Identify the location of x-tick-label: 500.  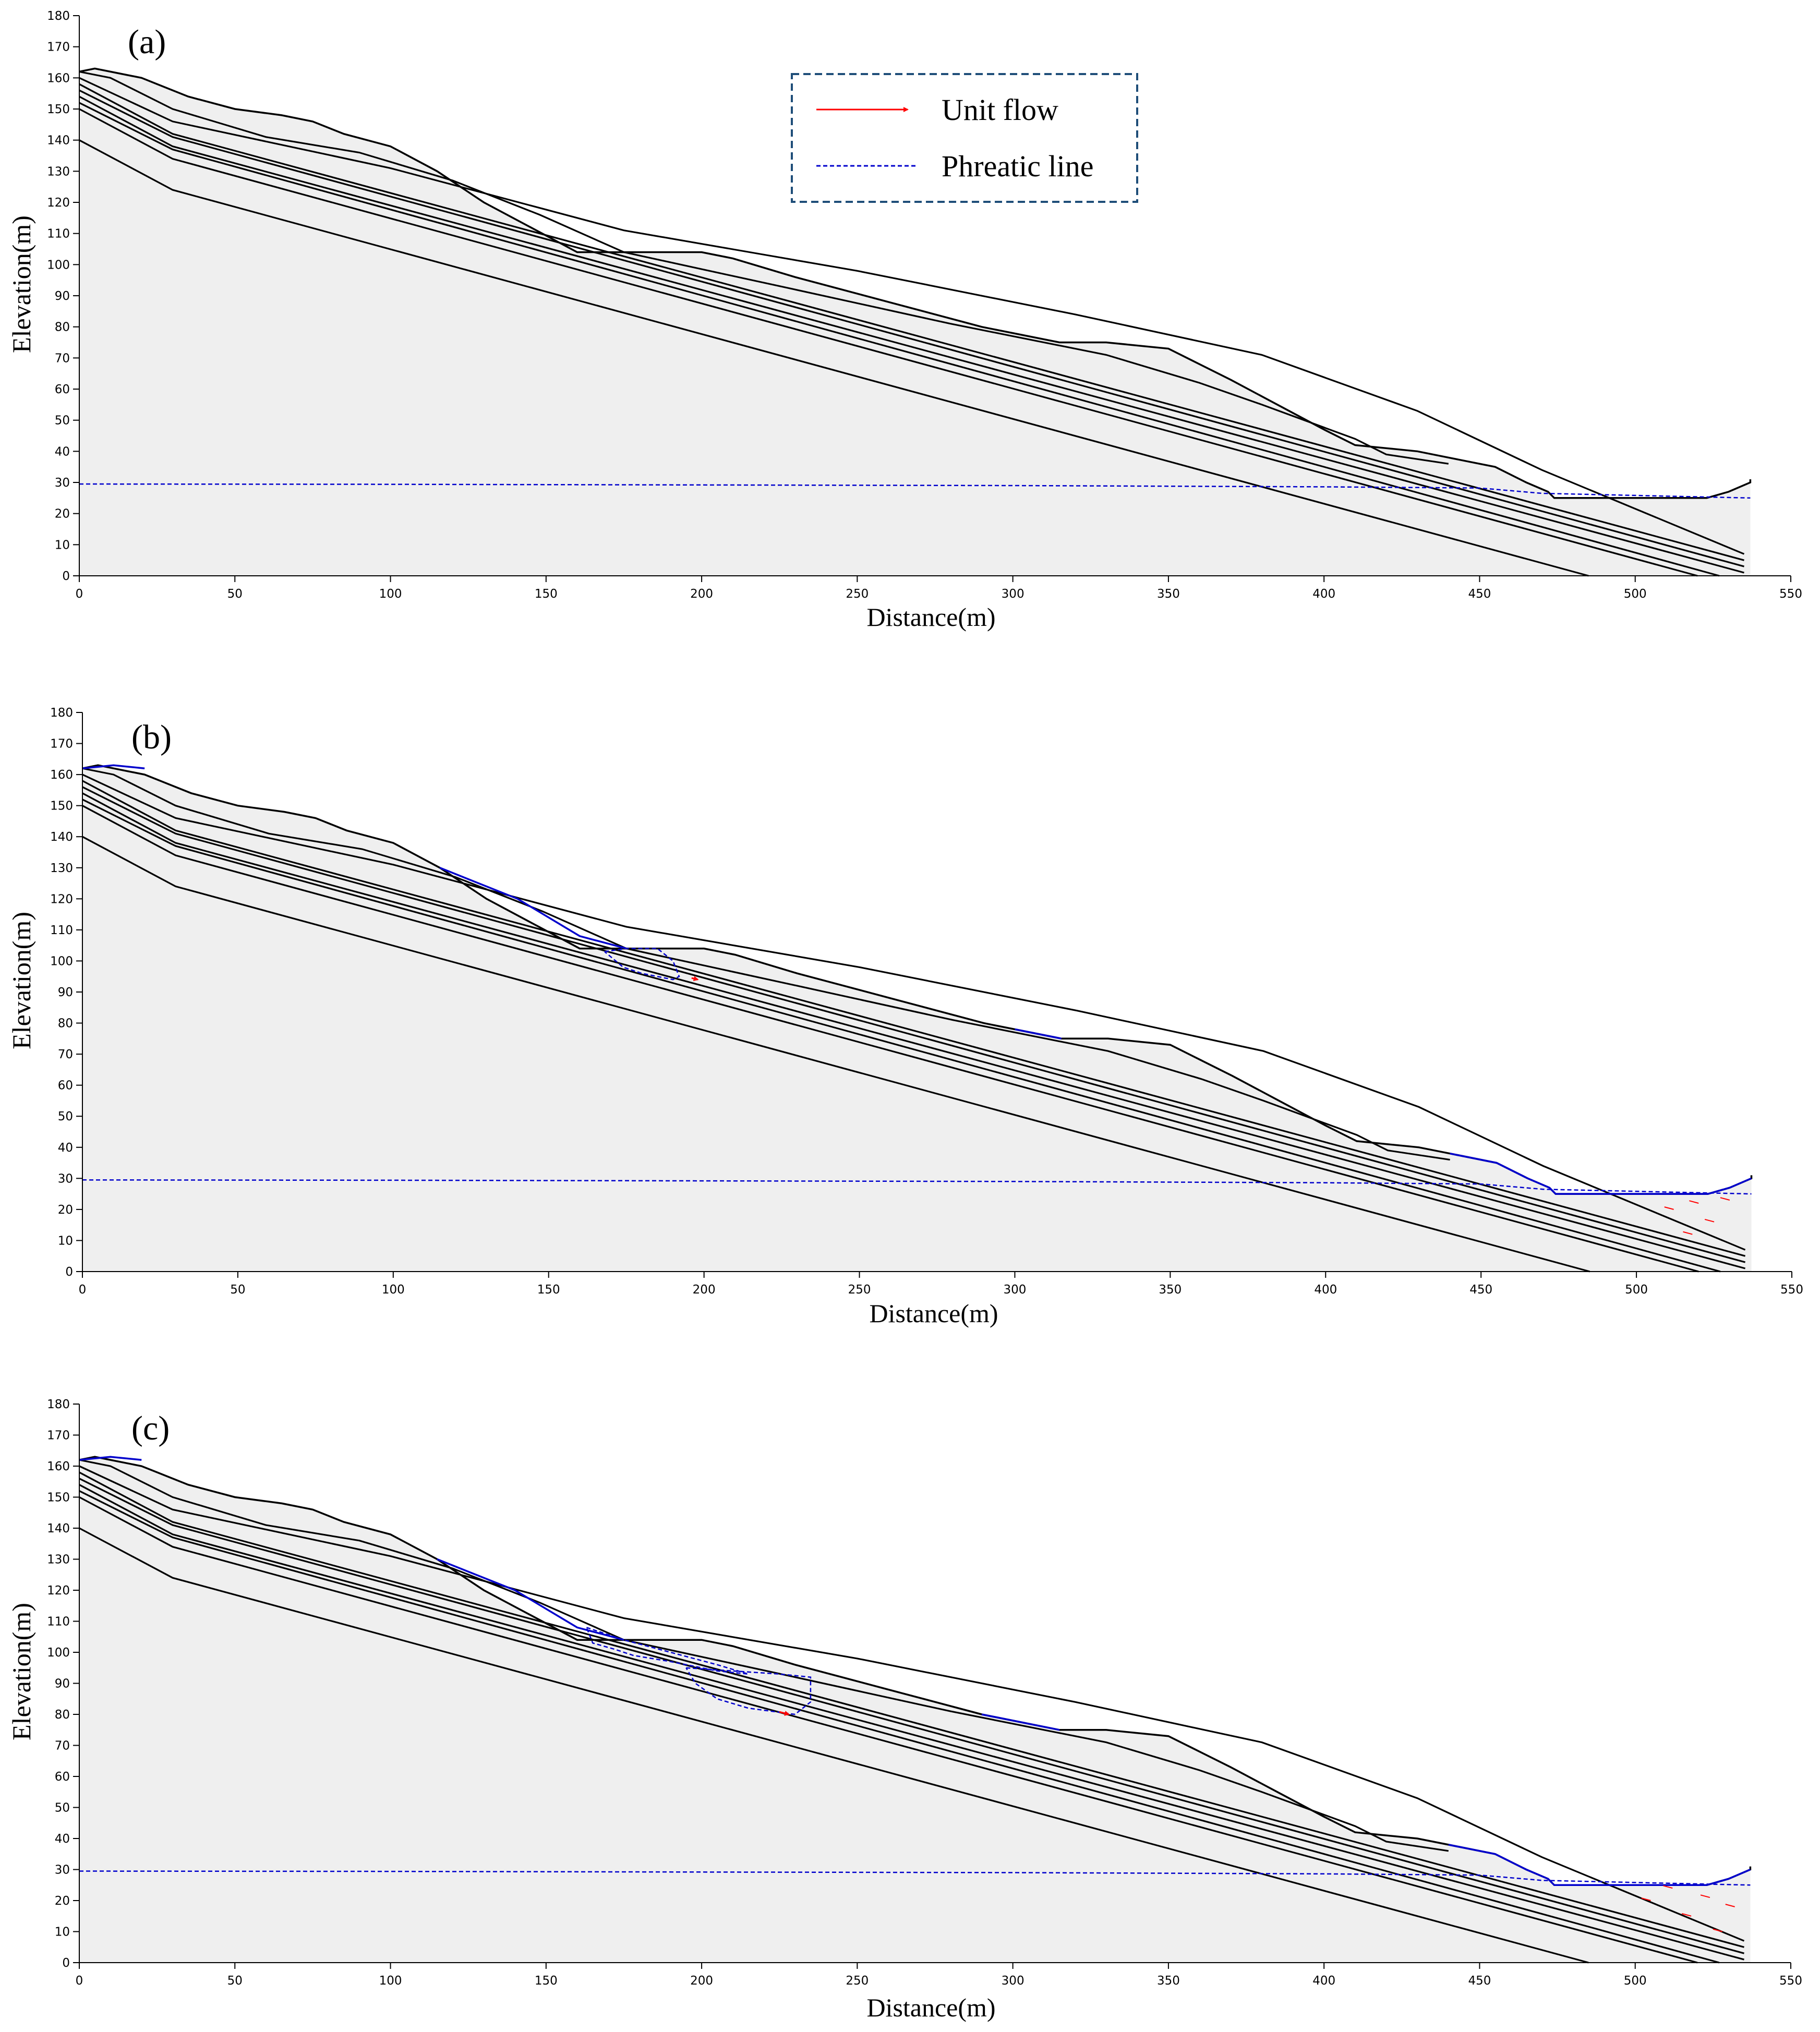
(1636, 1290).